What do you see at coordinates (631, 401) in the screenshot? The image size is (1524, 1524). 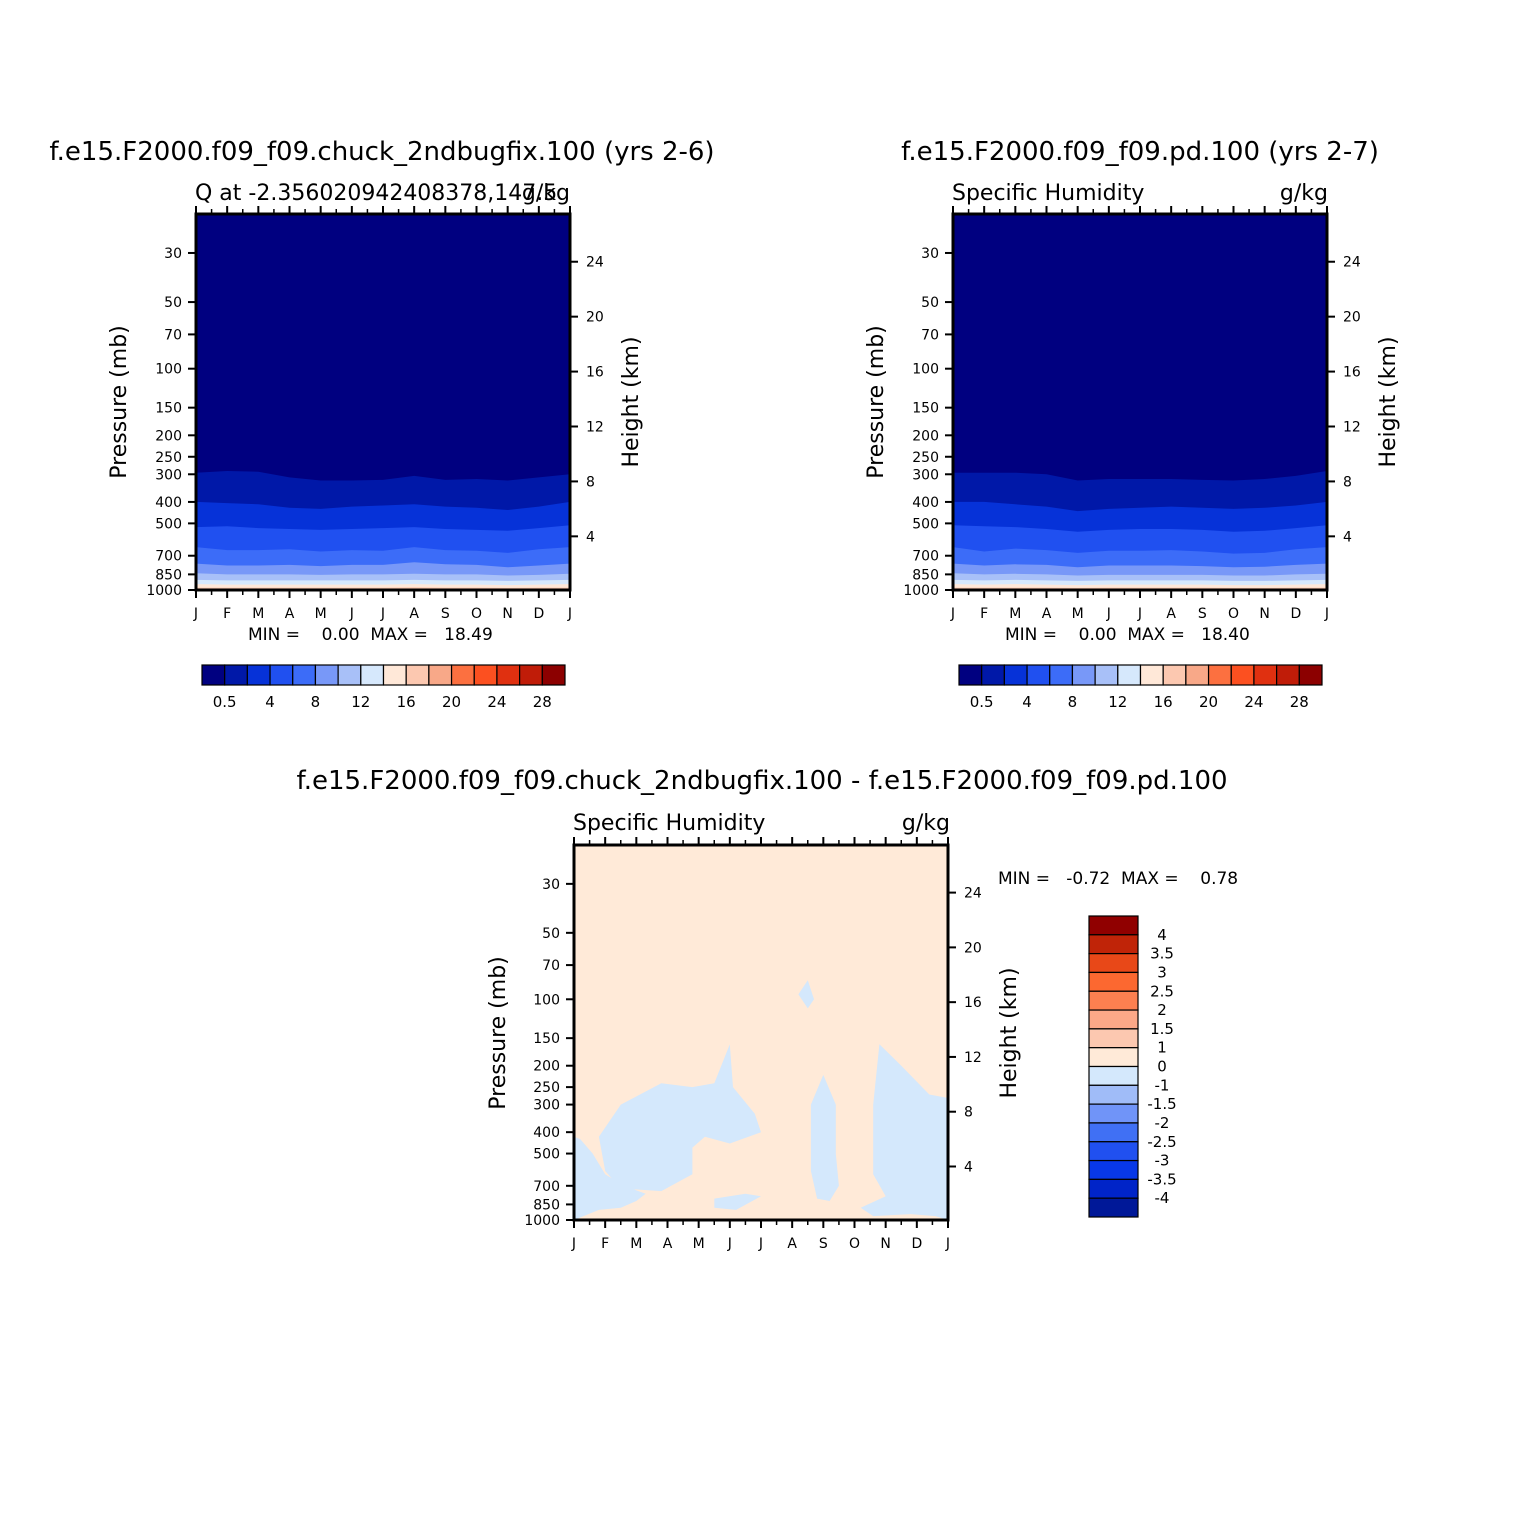 I see `panel-1-y-label-height: Height (km)` at bounding box center [631, 401].